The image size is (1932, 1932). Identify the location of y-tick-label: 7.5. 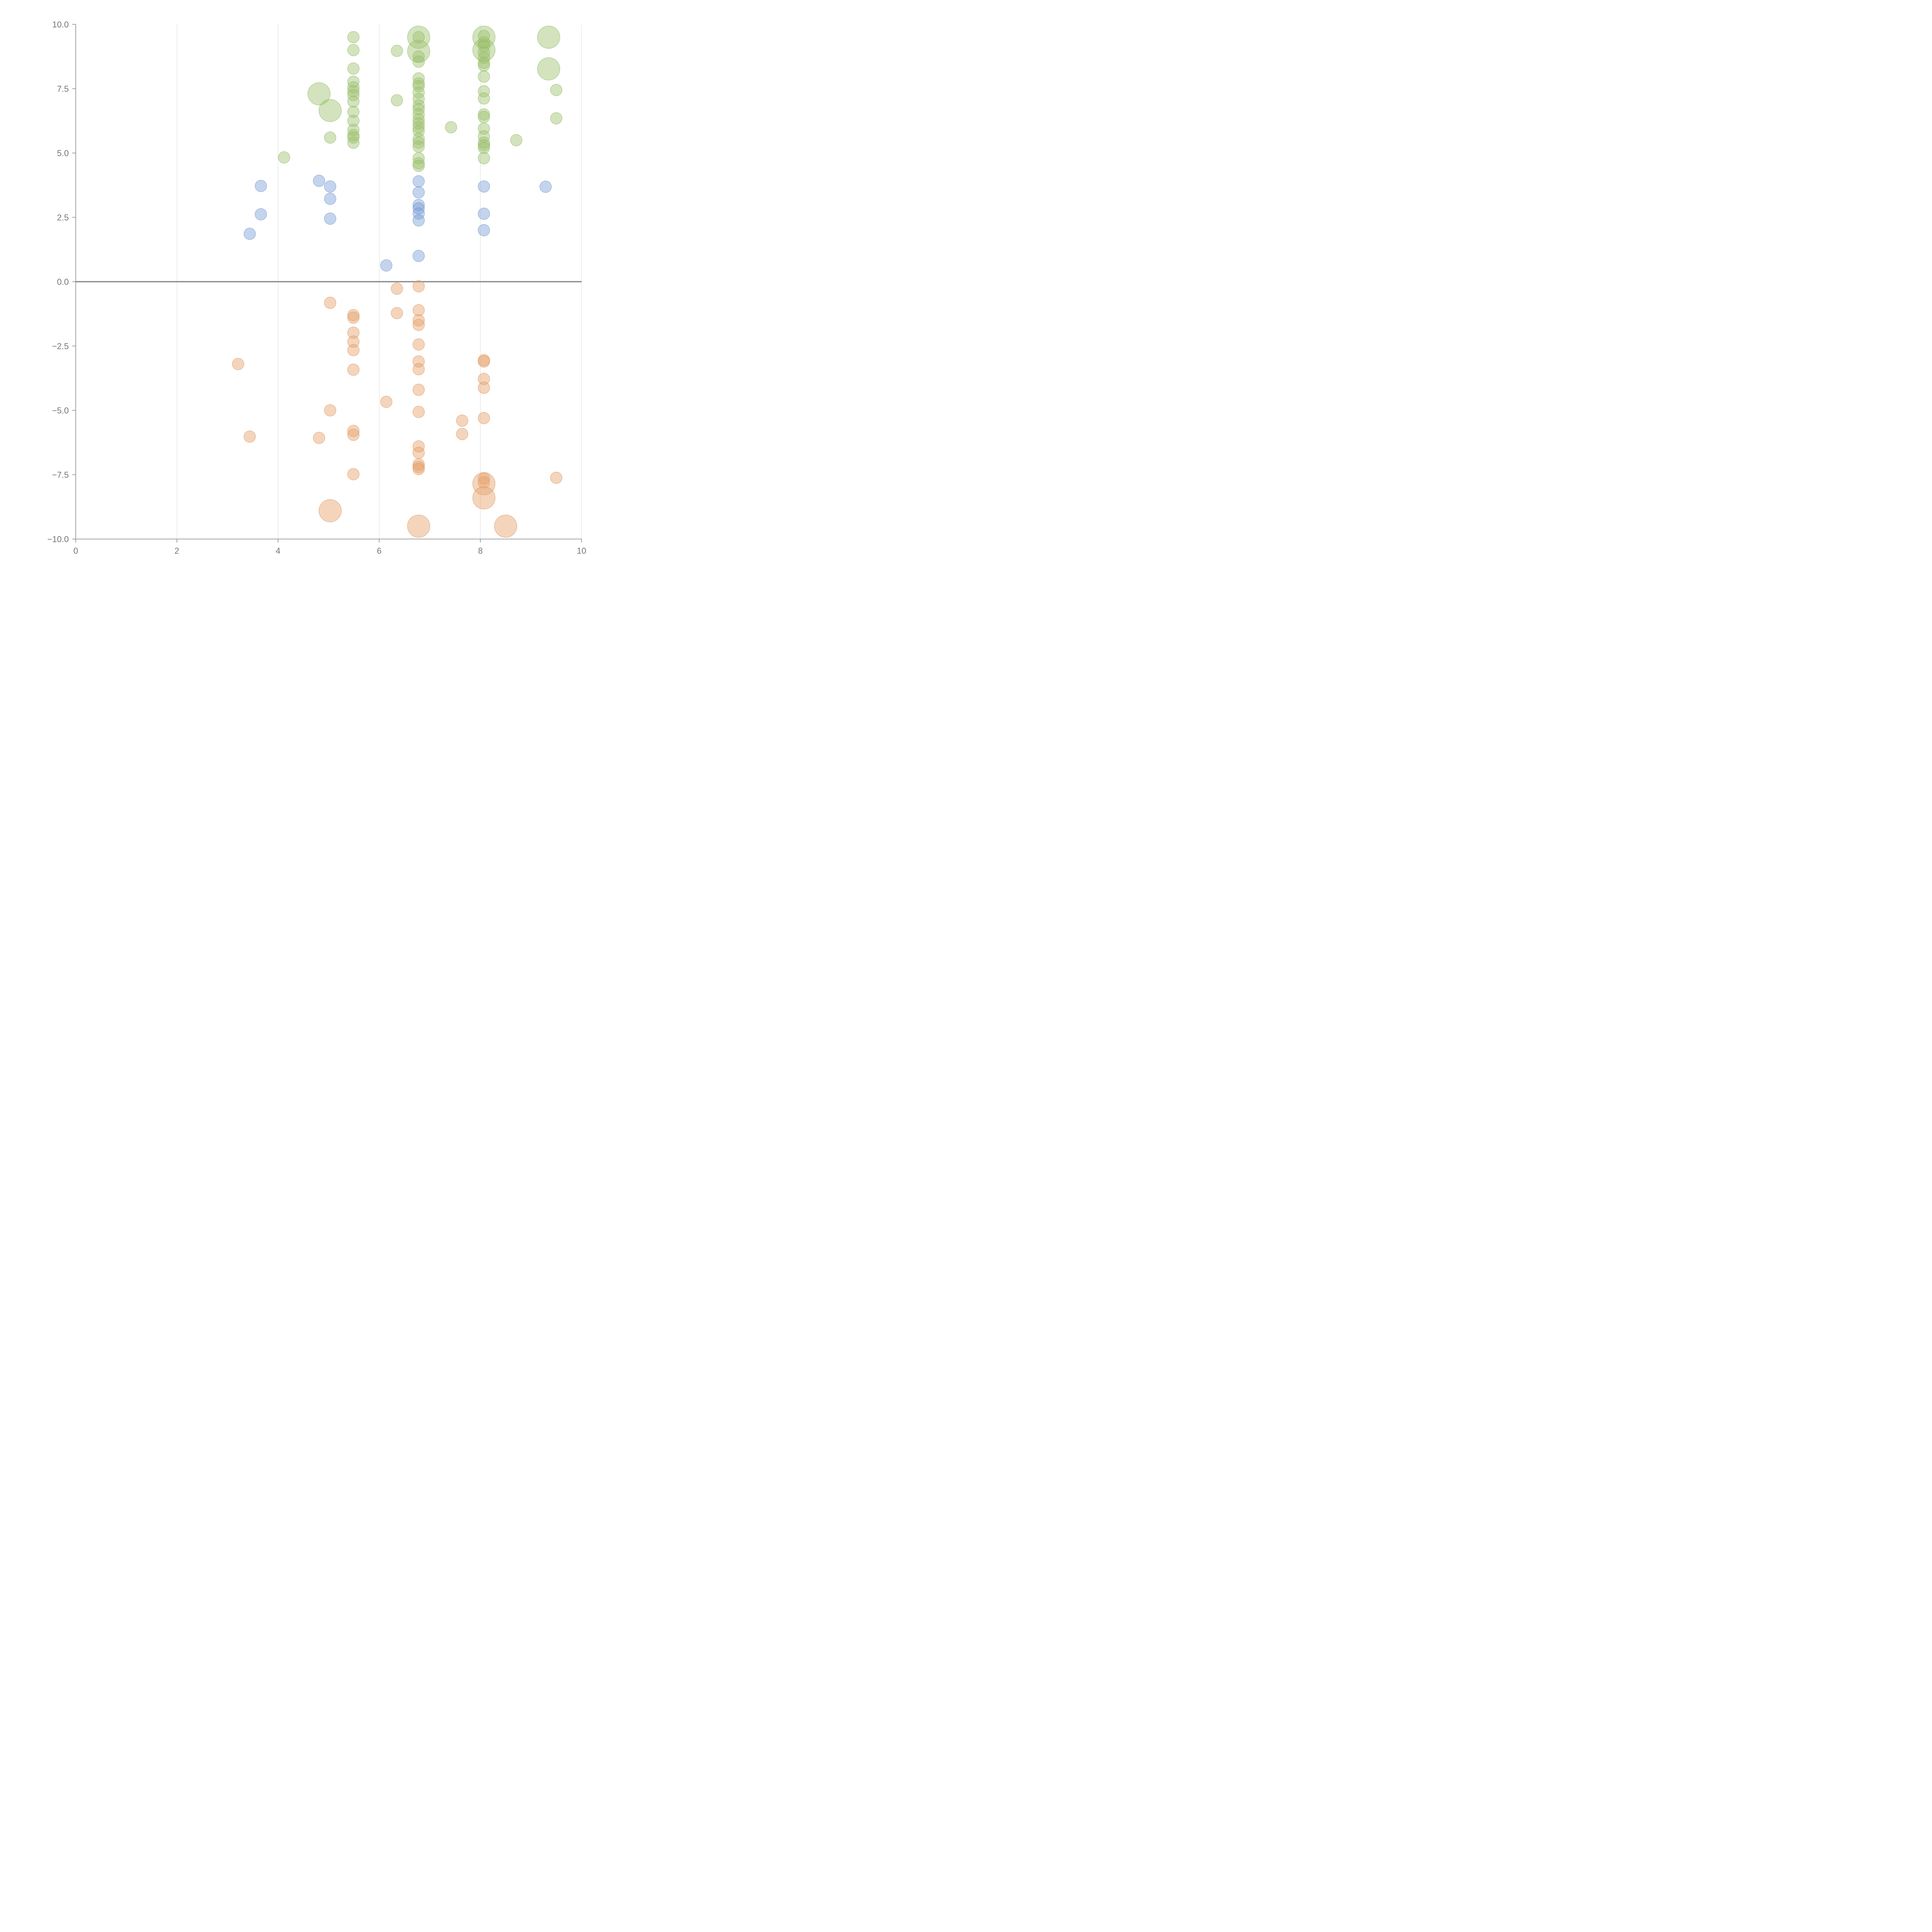
(63, 89).